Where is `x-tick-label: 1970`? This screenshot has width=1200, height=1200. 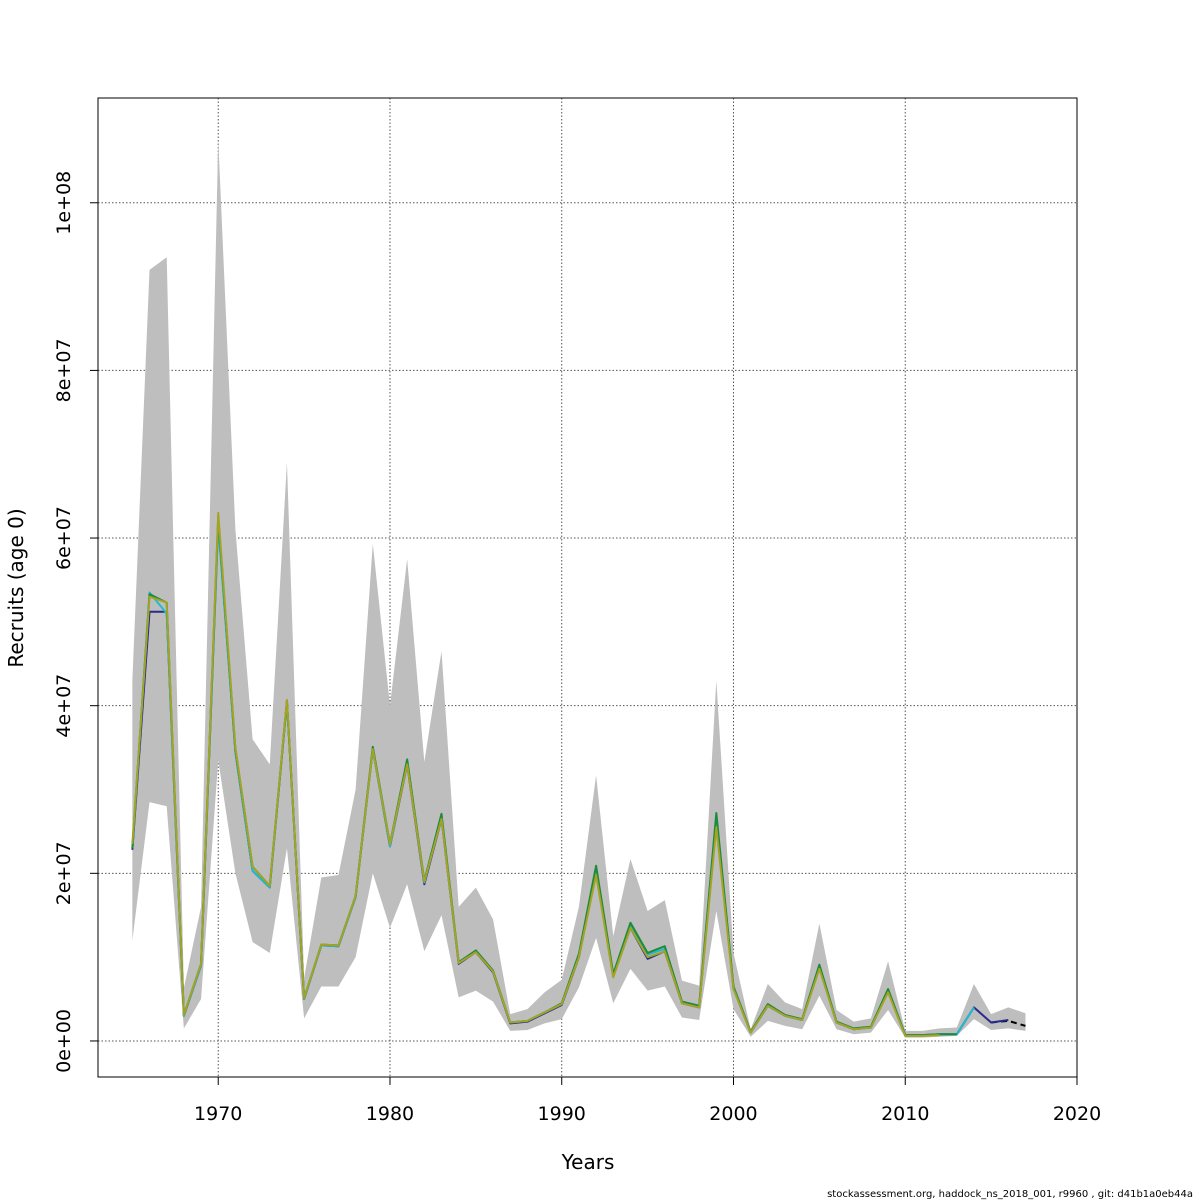
x-tick-label: 1970 is located at coordinates (218, 1114).